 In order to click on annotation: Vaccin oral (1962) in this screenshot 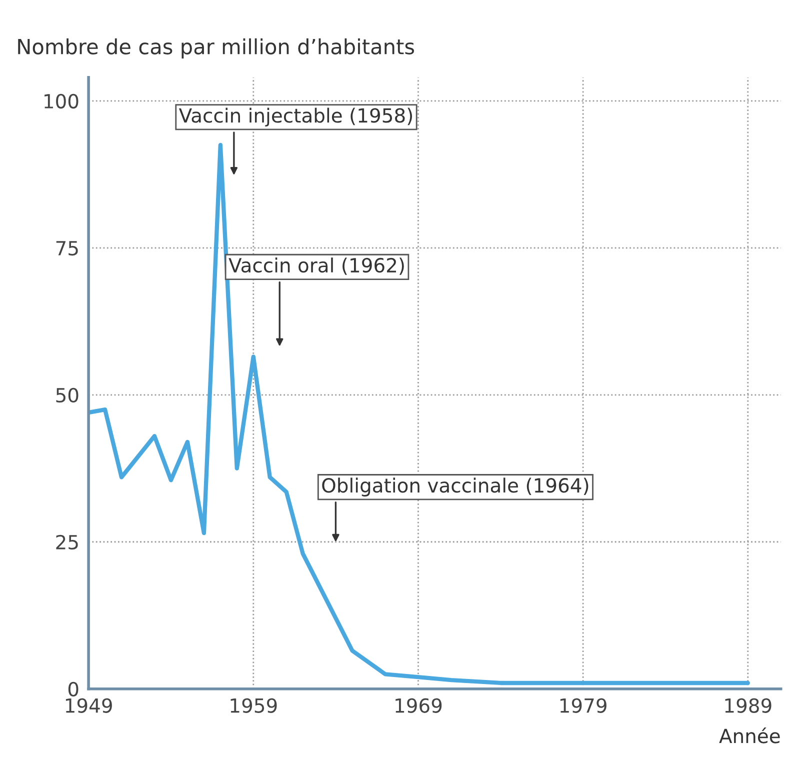, I will do `click(316, 266)`.